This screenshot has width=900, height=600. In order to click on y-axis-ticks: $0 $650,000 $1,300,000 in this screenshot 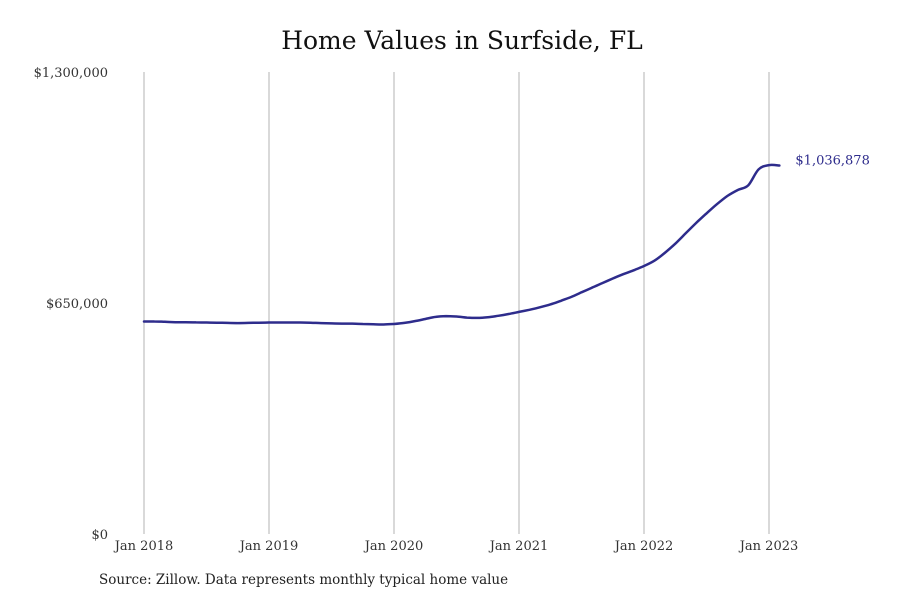, I will do `click(71, 304)`.